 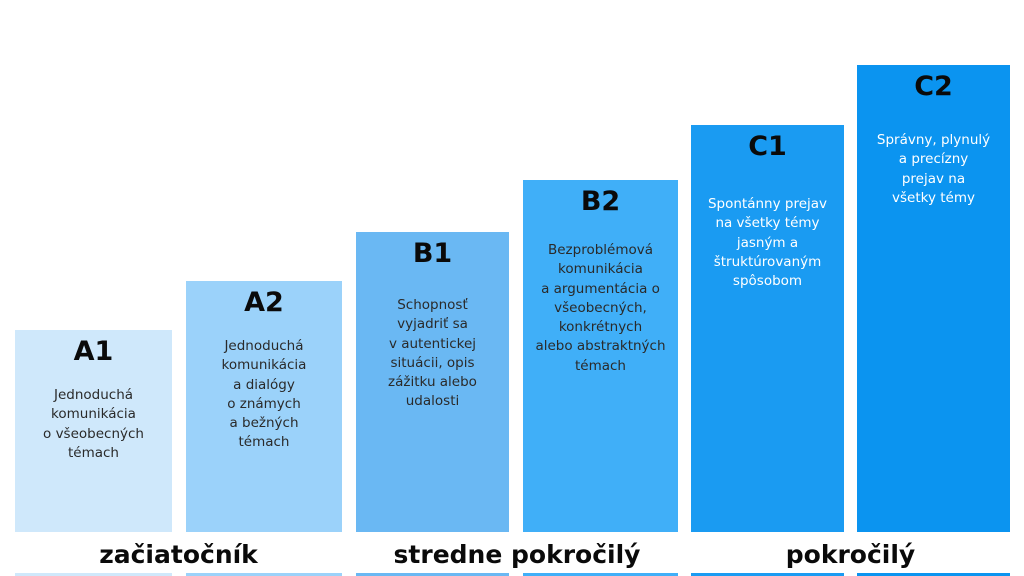 What do you see at coordinates (767, 574) in the screenshot?
I see `bottom-strip-c1` at bounding box center [767, 574].